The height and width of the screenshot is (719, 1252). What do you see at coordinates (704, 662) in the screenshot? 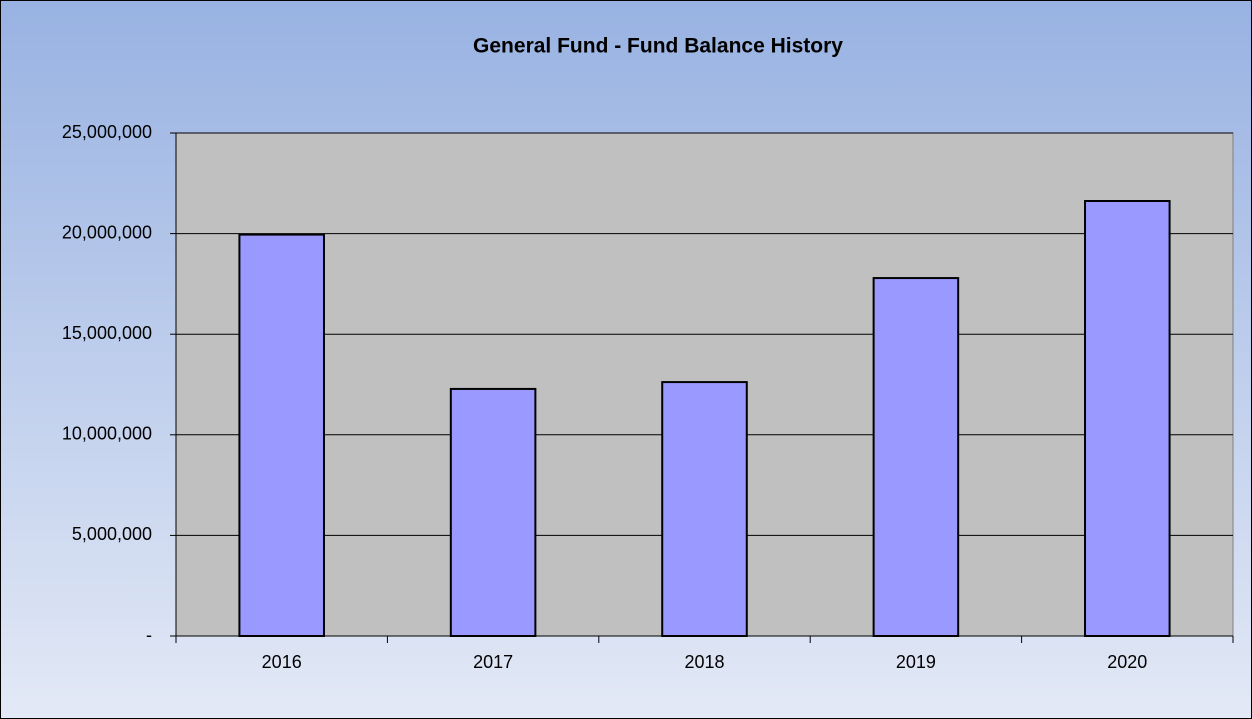
I see `x-tick-label: 2018` at bounding box center [704, 662].